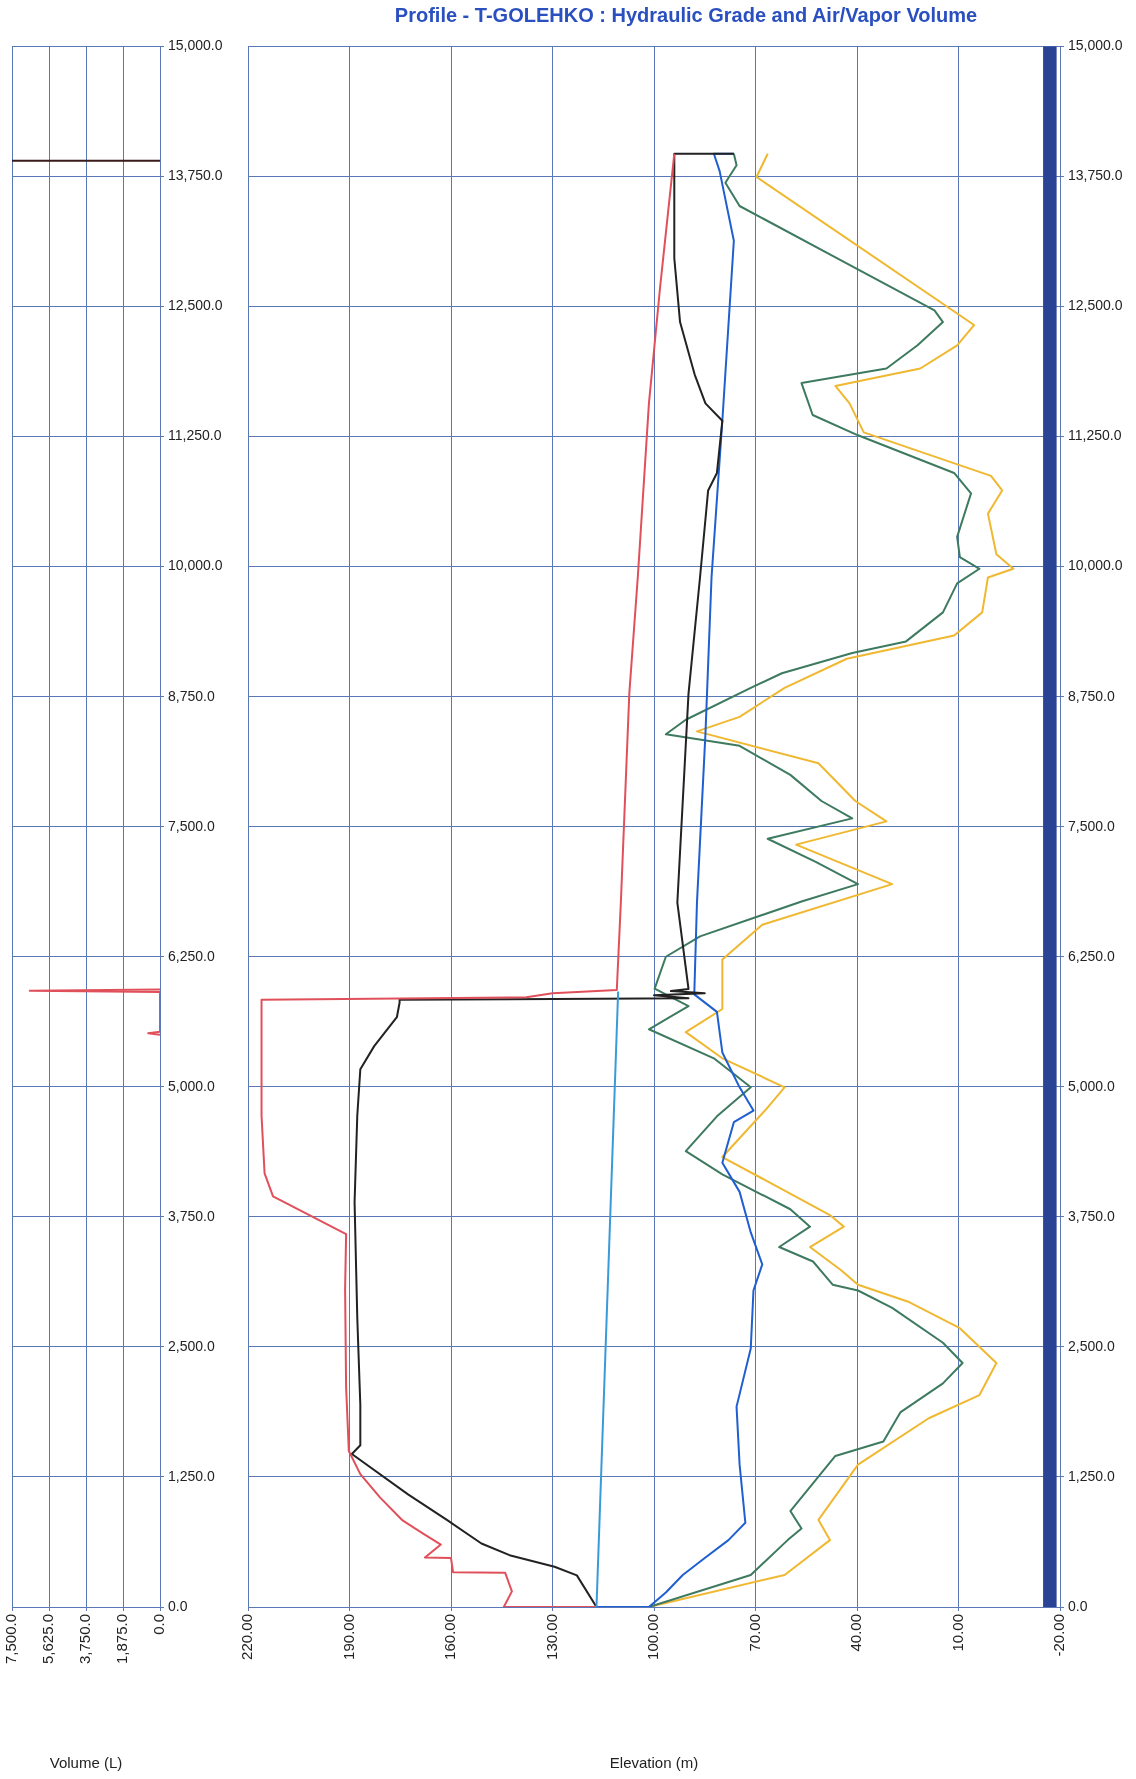 Image resolution: width=1136 pixels, height=1779 pixels. Describe the element at coordinates (551, 1637) in the screenshot. I see `x-tick-label: 130.00` at that location.